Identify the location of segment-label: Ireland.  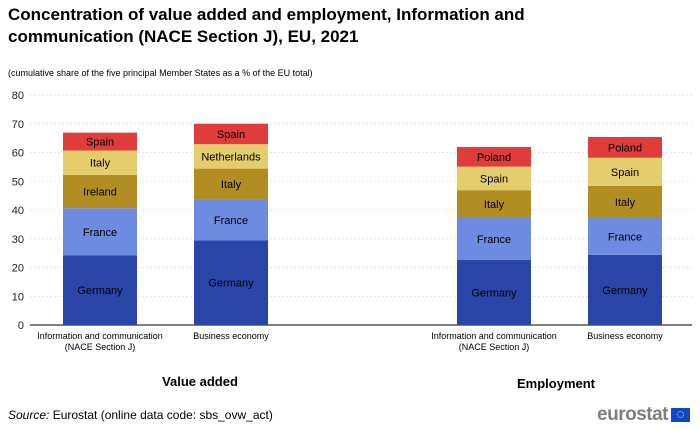
(100, 193).